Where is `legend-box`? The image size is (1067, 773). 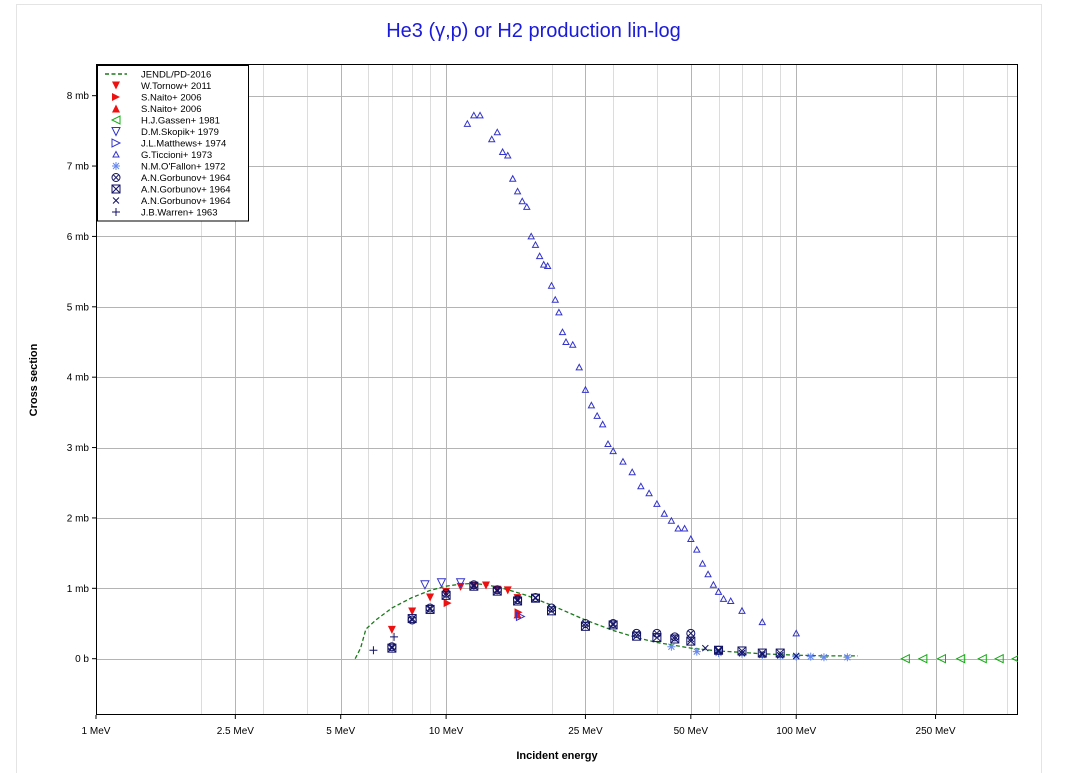 legend-box is located at coordinates (173, 143).